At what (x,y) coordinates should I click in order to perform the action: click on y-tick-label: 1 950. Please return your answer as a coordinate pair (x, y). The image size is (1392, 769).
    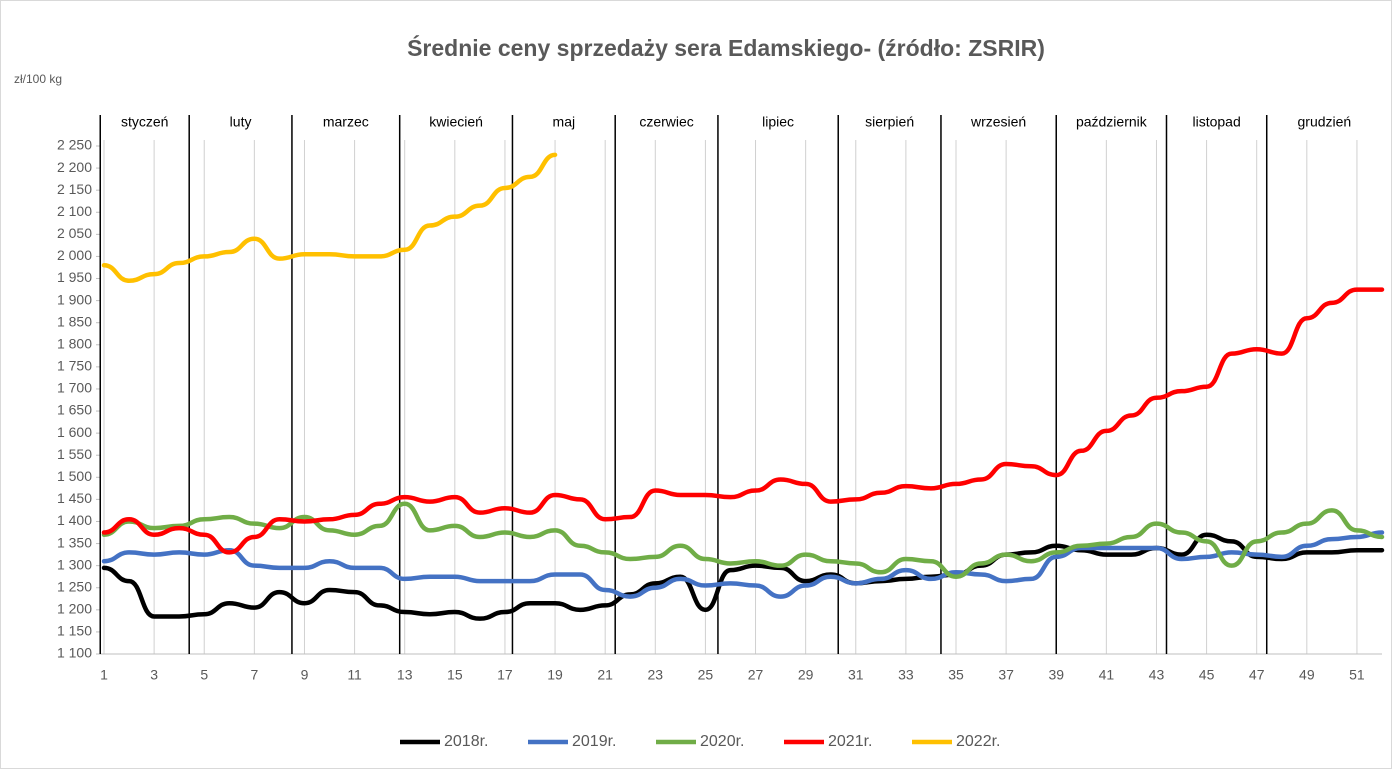
    Looking at the image, I should click on (74, 277).